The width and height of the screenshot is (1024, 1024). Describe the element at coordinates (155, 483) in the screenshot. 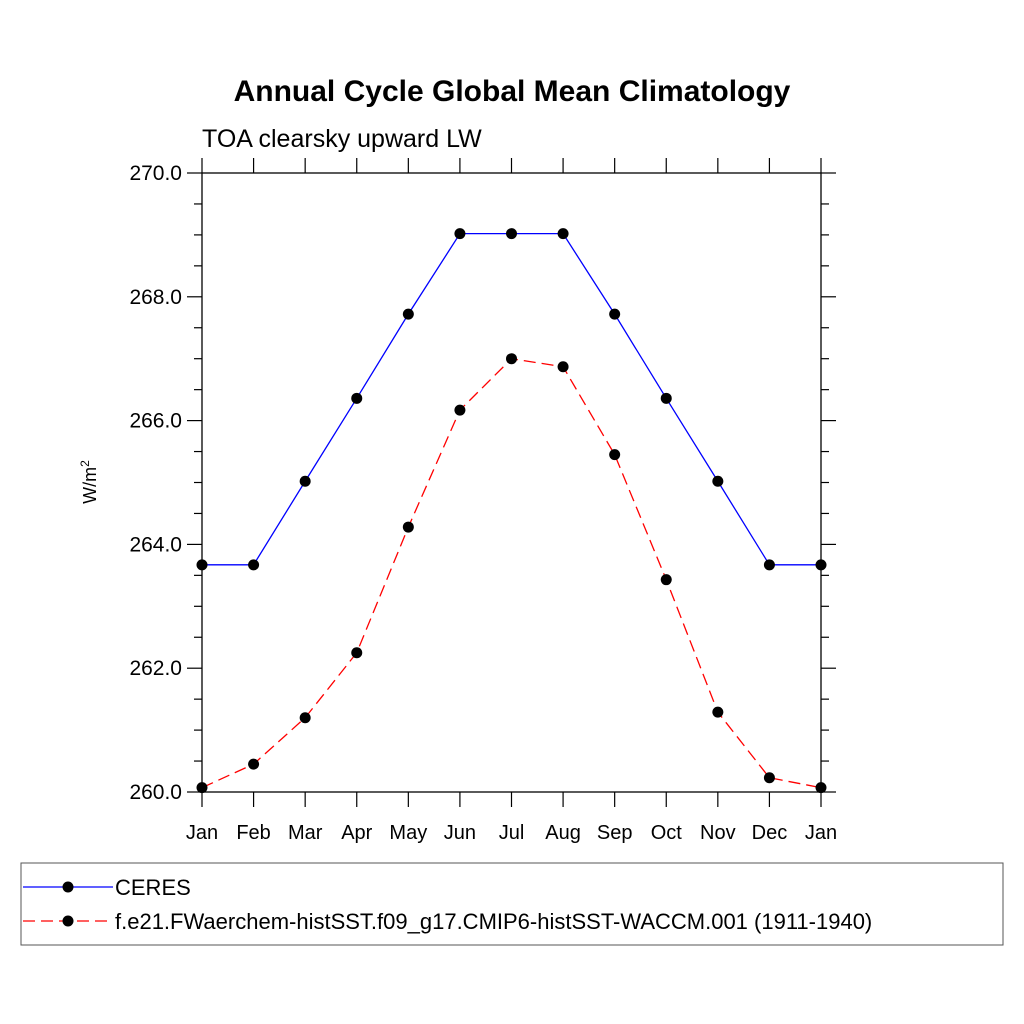

I see `y-tick-labels: 260.0 262.0 264.0 266.0 268.0 270.0` at that location.